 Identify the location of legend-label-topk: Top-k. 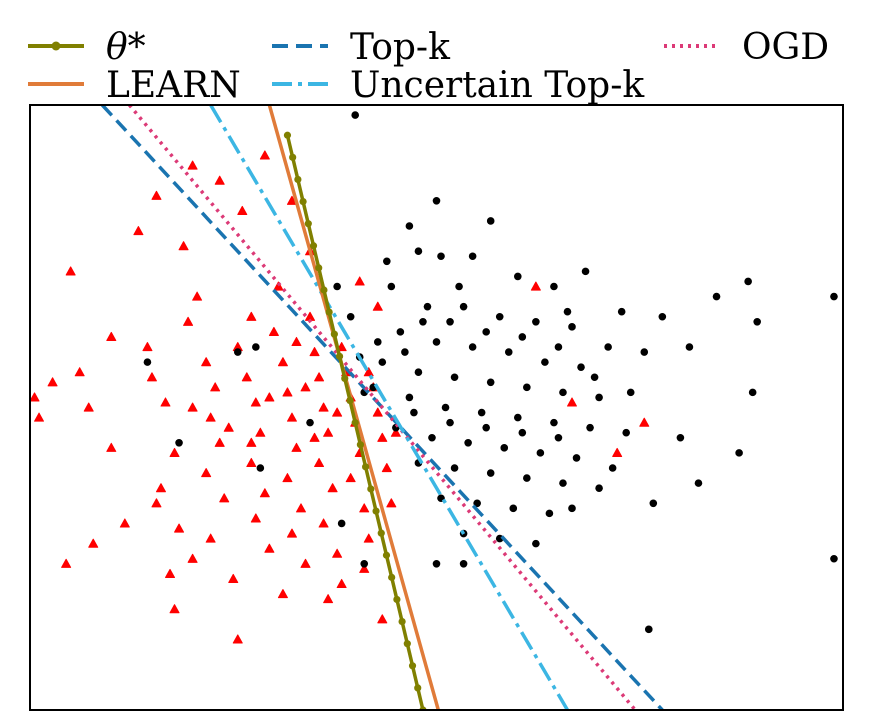
(400, 47).